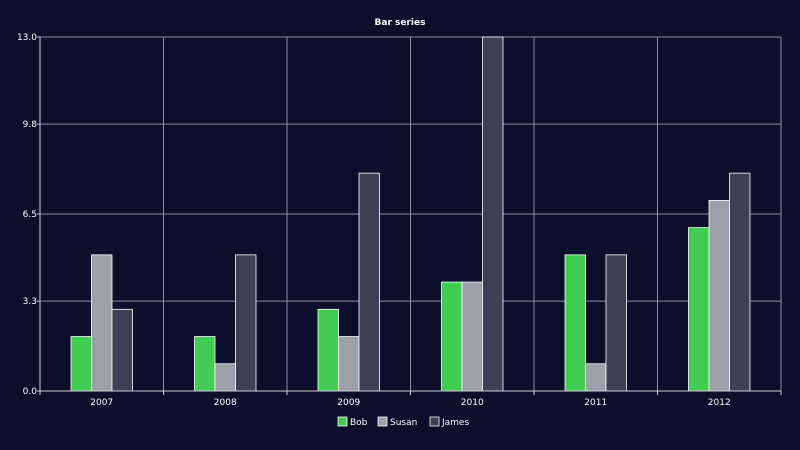 The height and width of the screenshot is (450, 800). I want to click on bar-bob-2009, so click(328, 350).